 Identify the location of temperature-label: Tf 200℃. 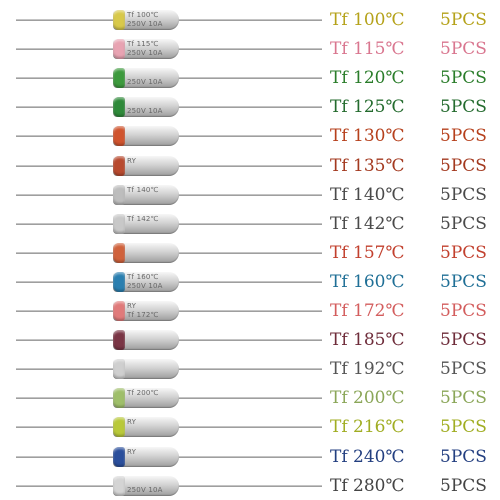
(367, 398).